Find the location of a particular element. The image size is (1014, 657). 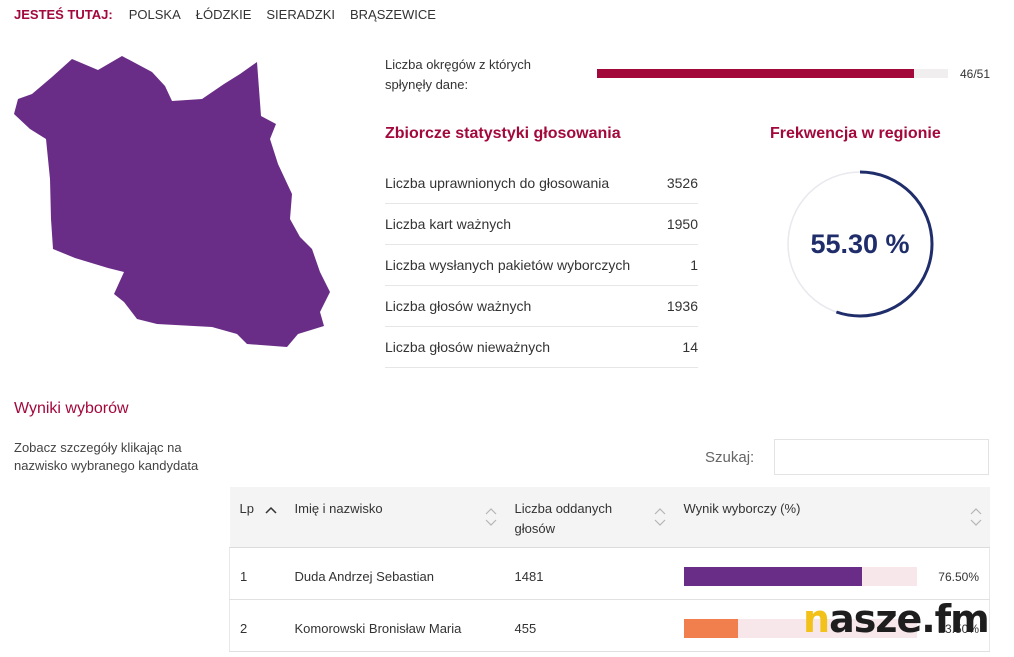

breadcrumb-item-lodzkie: ŁÓDZKIE is located at coordinates (223, 14).